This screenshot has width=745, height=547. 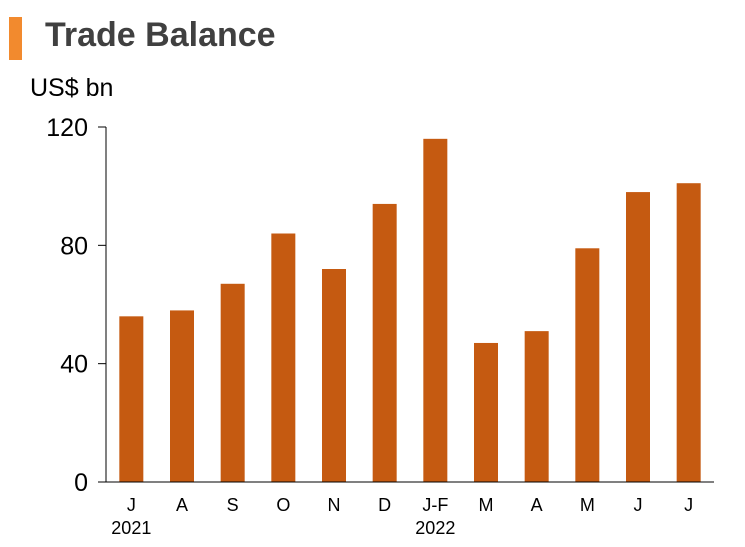 I want to click on y-tick-label-3: 120, so click(x=67, y=128).